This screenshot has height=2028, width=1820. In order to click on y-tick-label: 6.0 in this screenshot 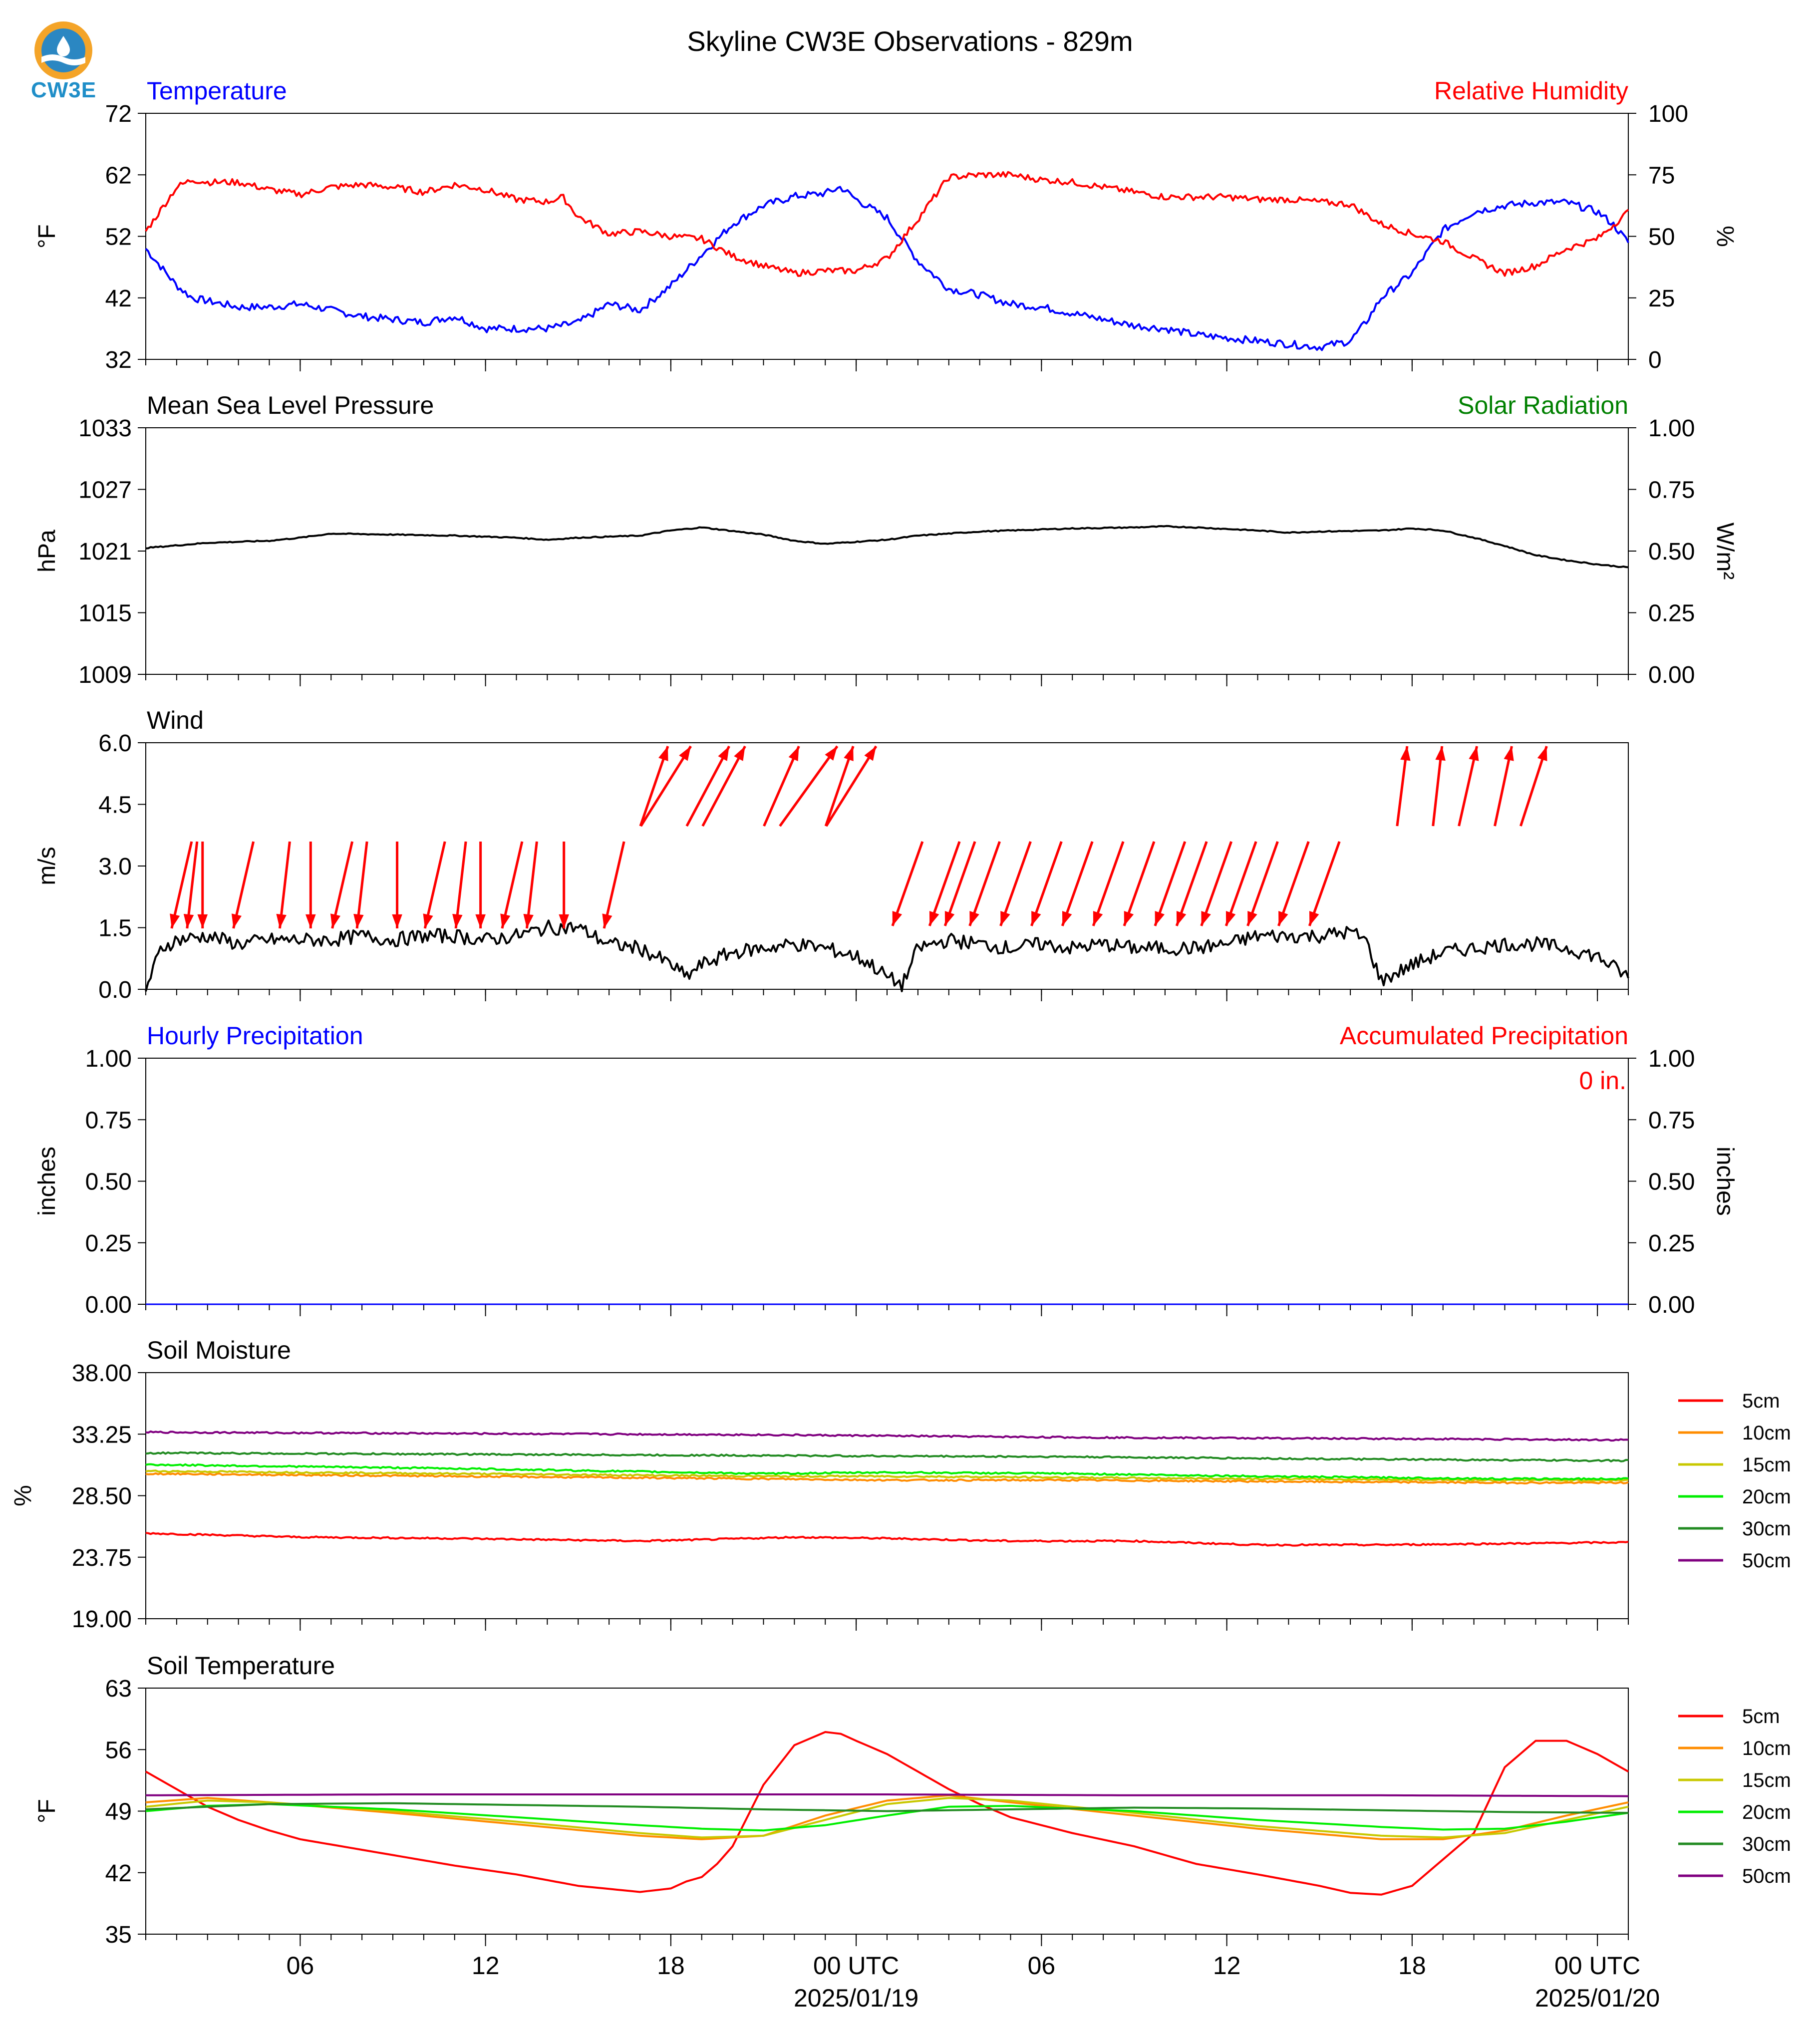, I will do `click(115, 743)`.